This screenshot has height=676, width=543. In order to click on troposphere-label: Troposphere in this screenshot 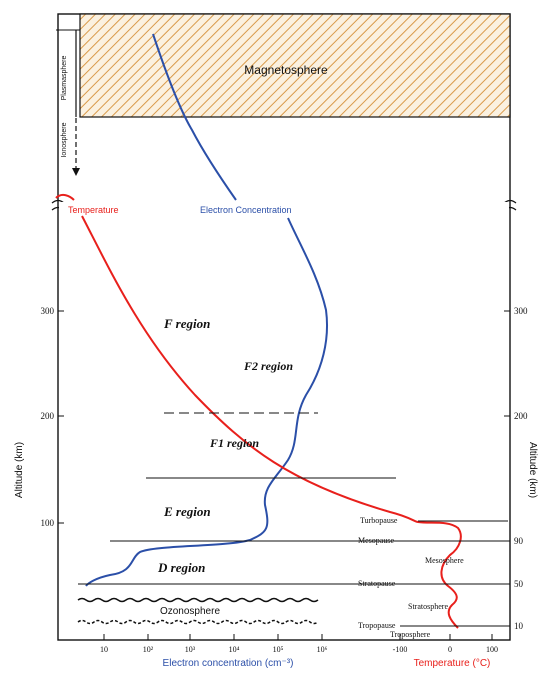, I will do `click(410, 634)`.